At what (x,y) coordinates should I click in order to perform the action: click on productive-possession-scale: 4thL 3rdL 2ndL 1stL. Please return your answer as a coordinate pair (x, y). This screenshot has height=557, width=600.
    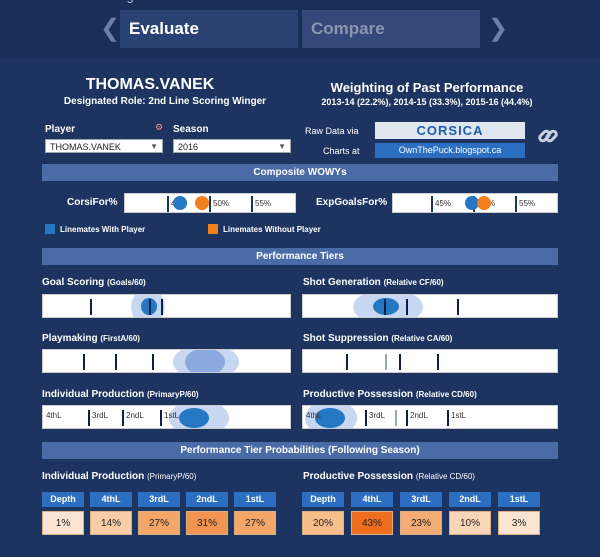
    Looking at the image, I should click on (430, 417).